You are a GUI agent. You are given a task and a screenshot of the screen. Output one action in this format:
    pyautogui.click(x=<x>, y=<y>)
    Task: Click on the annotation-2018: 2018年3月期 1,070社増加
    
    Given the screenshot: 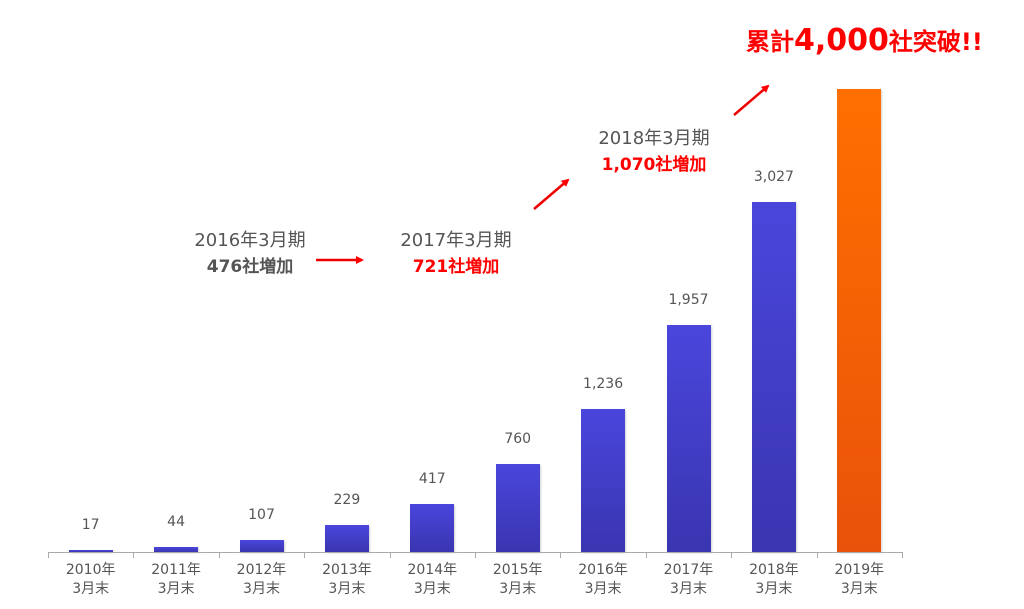 What is the action you would take?
    pyautogui.click(x=654, y=149)
    